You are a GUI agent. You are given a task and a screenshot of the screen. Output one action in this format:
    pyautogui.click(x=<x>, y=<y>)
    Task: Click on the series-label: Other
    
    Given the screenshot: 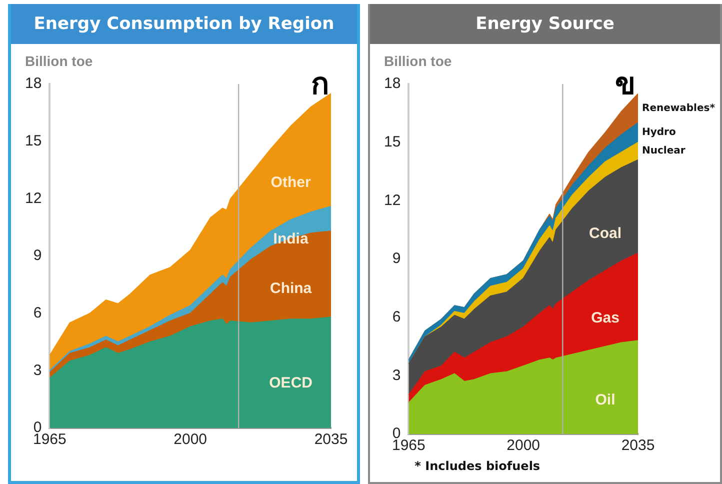 What is the action you would take?
    pyautogui.click(x=290, y=183)
    